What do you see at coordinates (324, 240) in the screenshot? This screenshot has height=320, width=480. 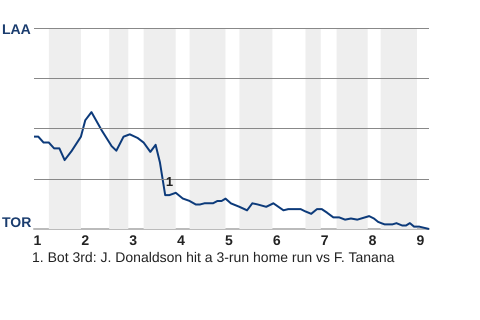 I see `x-tick-label: 7` at bounding box center [324, 240].